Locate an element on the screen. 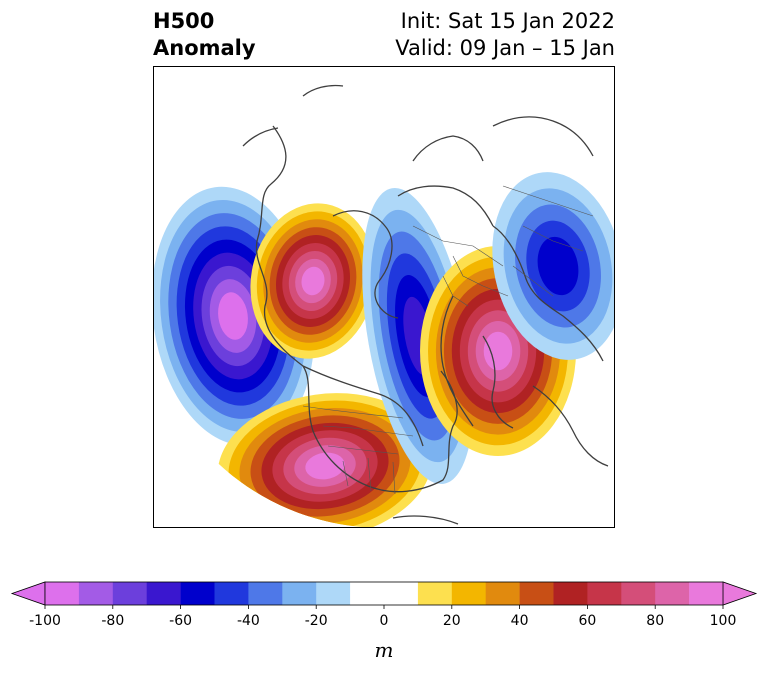 The image size is (768, 673). positive-anomaly-western-us is located at coordinates (325, 460).